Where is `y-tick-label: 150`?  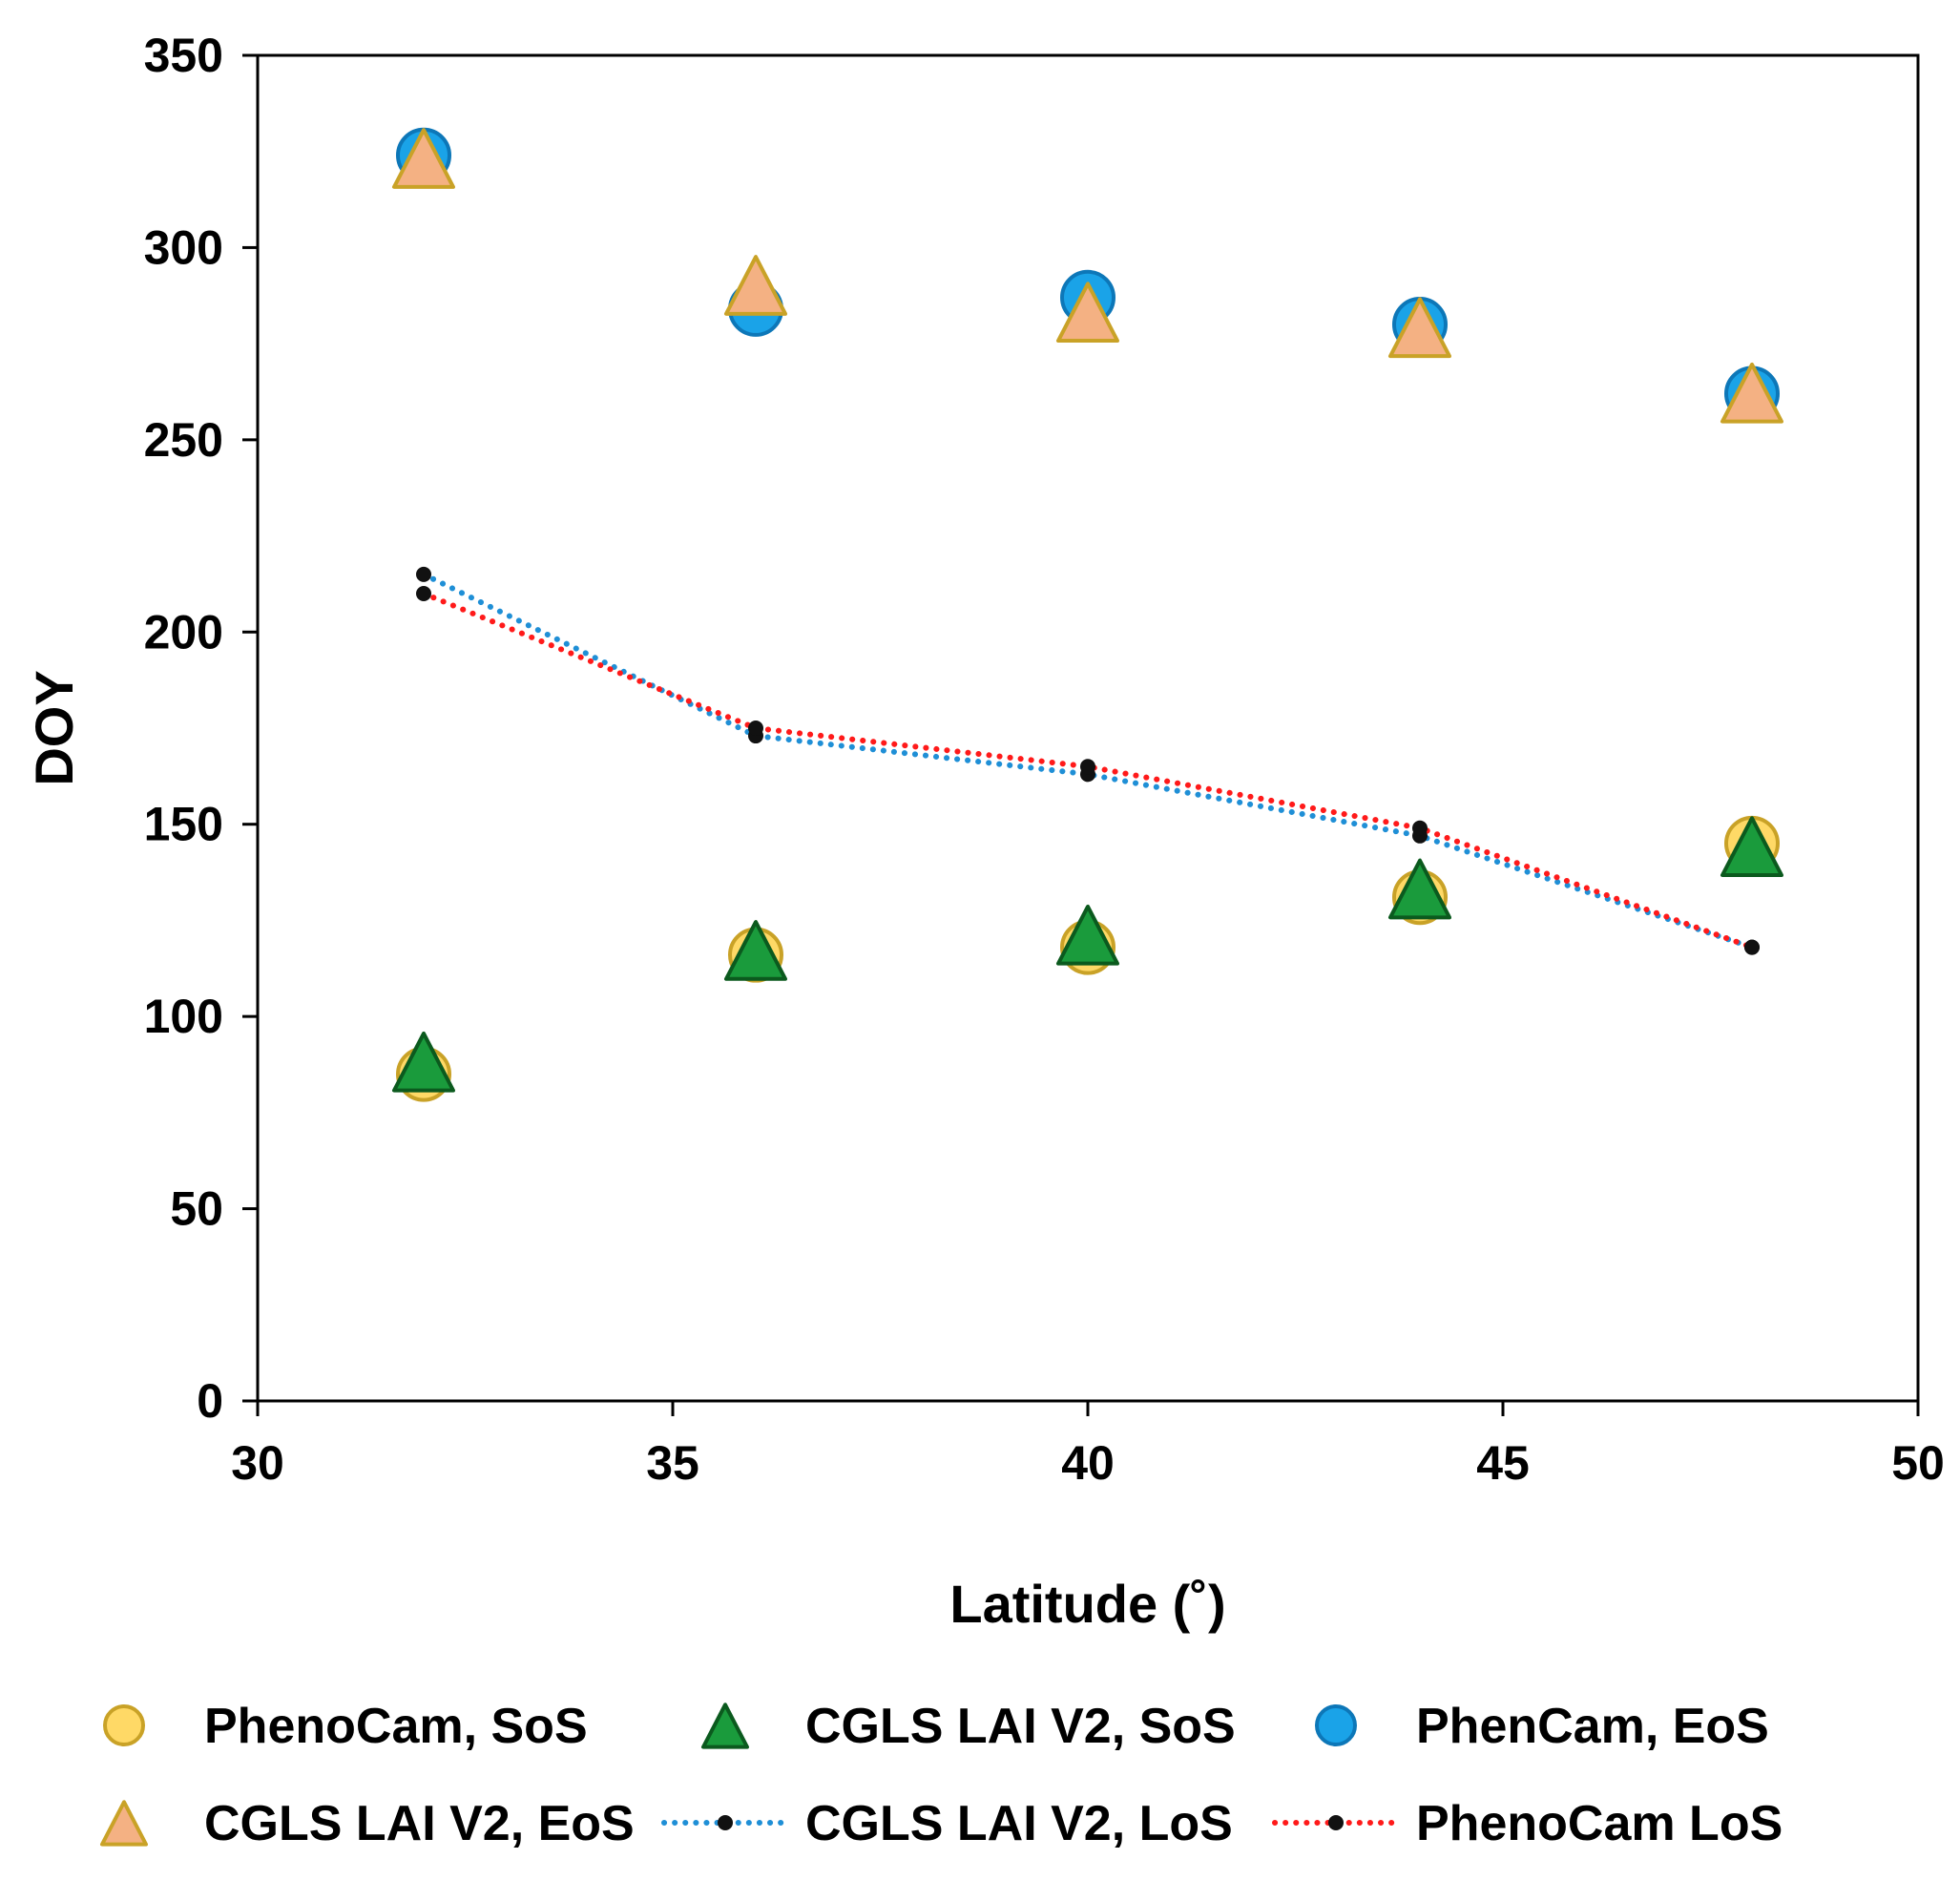
y-tick-label: 150 is located at coordinates (183, 824).